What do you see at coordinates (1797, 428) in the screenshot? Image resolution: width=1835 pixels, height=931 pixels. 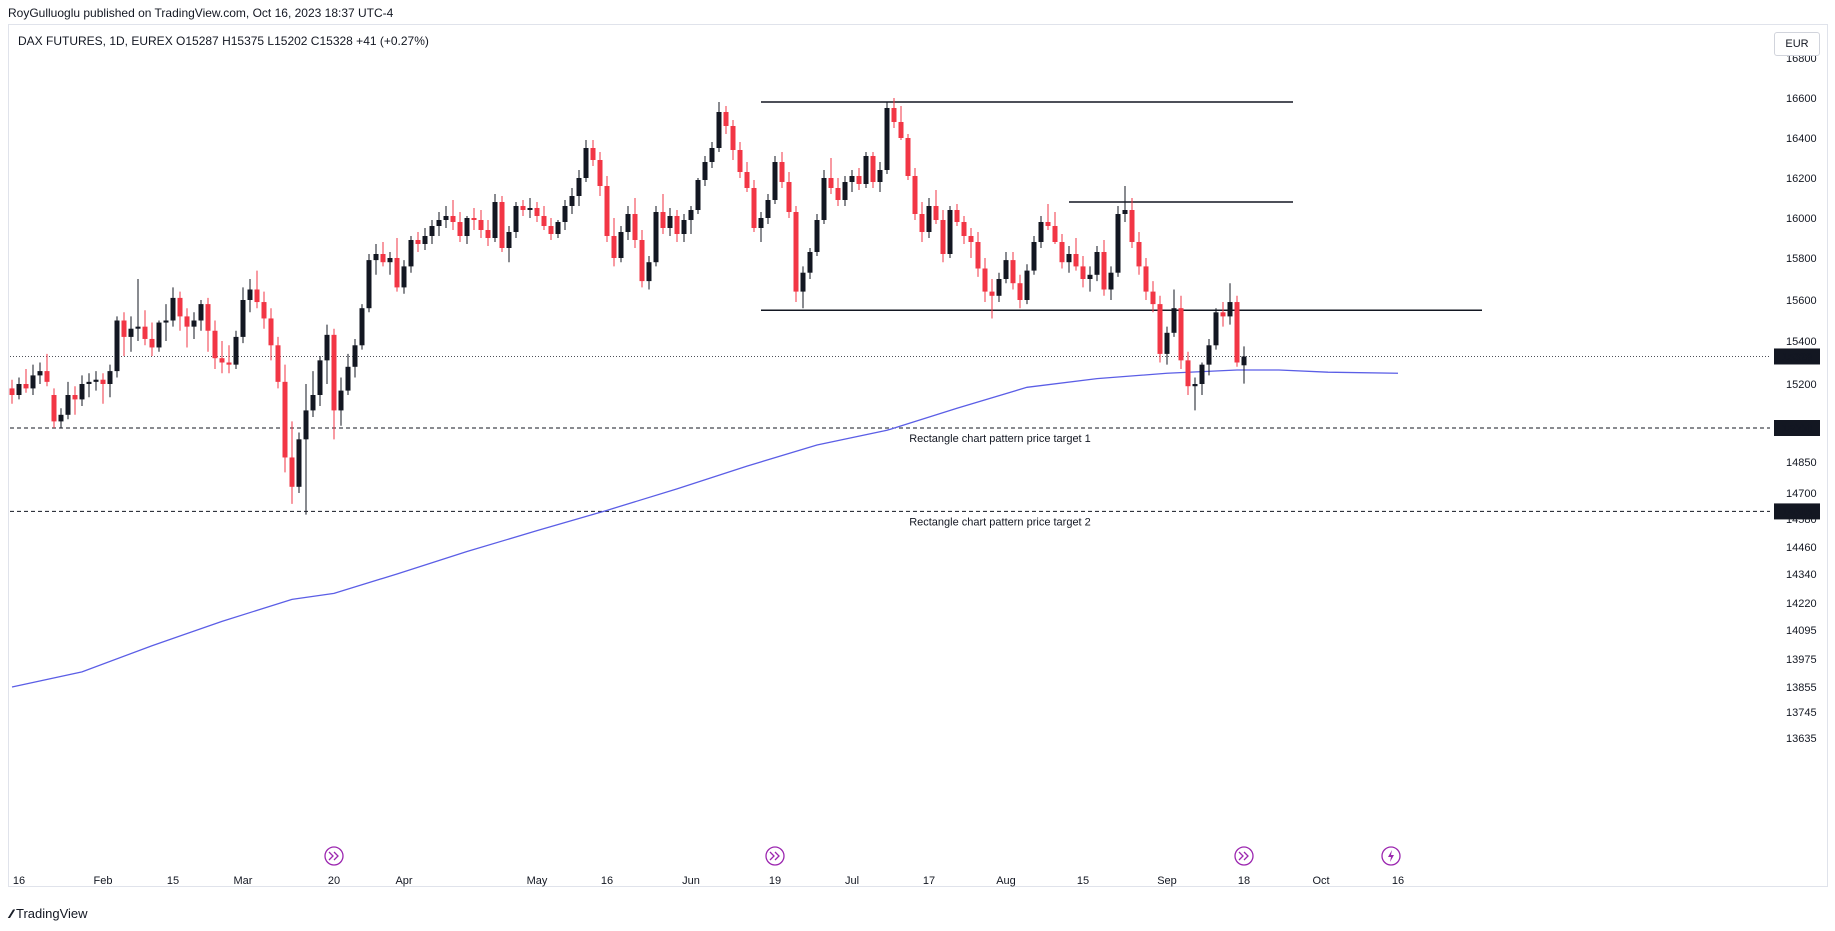 I see `target-1-price-badge` at bounding box center [1797, 428].